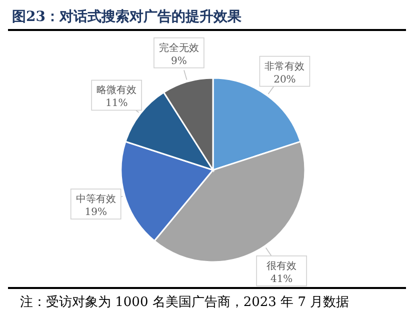 This screenshot has width=414, height=327. Describe the element at coordinates (285, 80) in the screenshot. I see `data-label: 20%` at that location.